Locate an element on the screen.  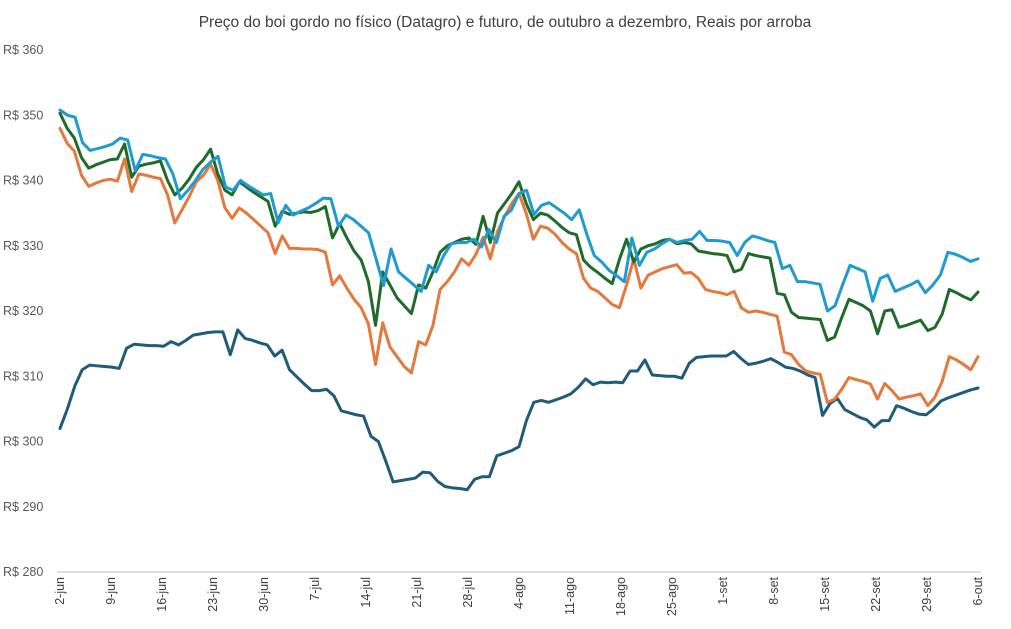
x-tick-label: 30-jun is located at coordinates (264, 594).